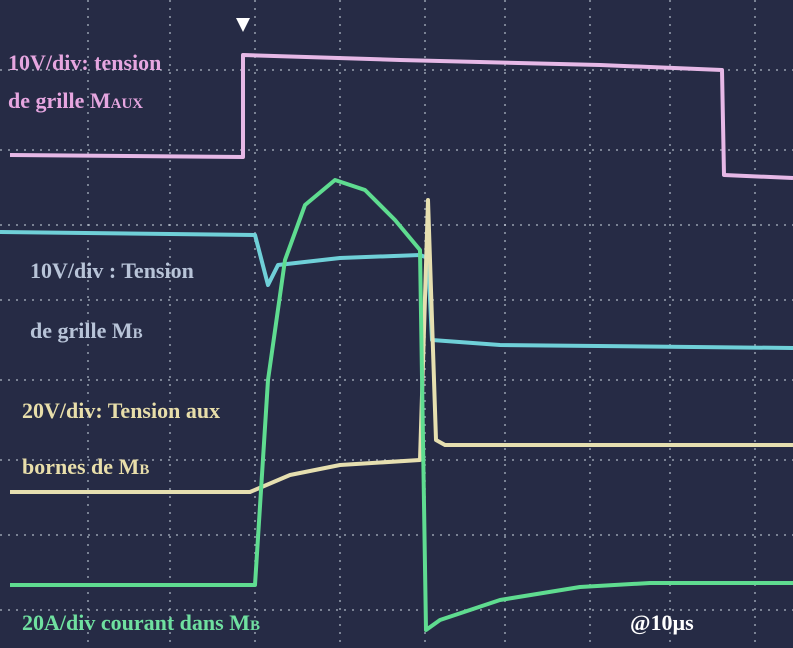 This screenshot has width=793, height=648. Describe the element at coordinates (112, 270) in the screenshot. I see `label-line: 10V/div : Tension` at that location.